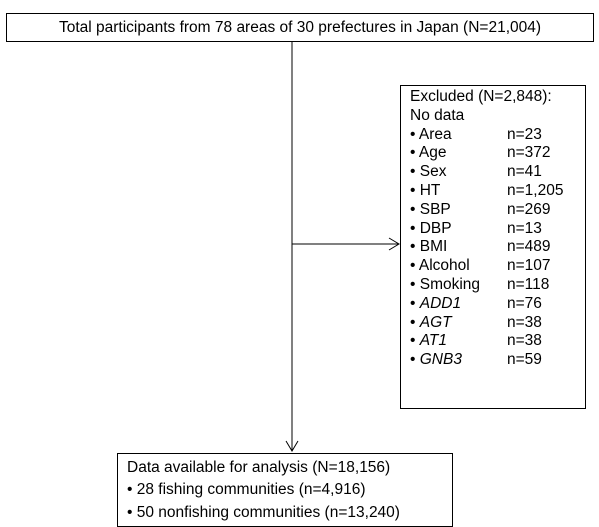 This screenshot has width=599, height=527. I want to click on excluded-item: • Area n=23, so click(497, 135).